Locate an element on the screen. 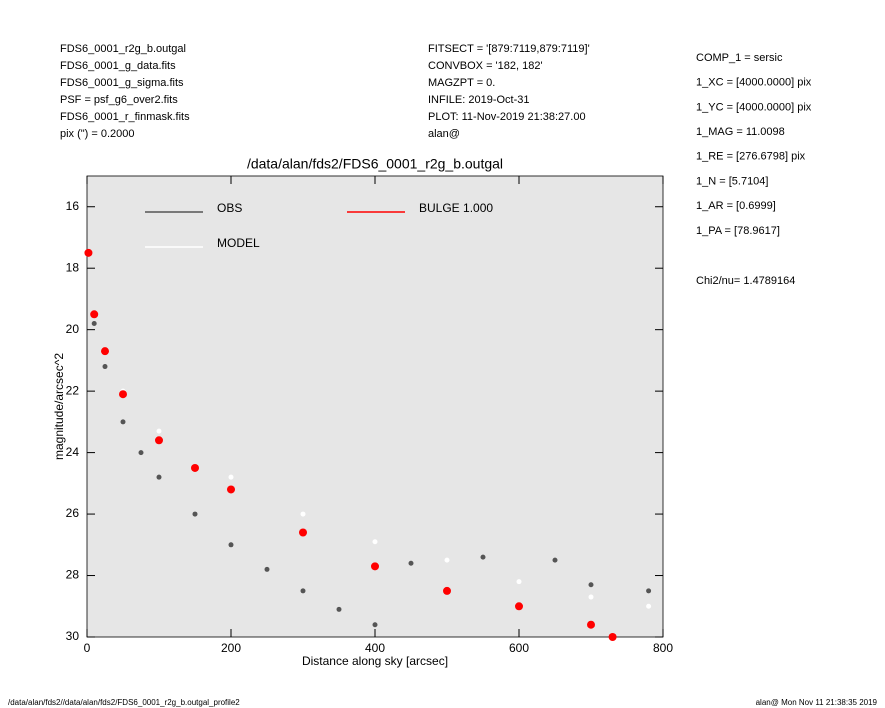  y-tick-label: 22 is located at coordinates (73, 390).